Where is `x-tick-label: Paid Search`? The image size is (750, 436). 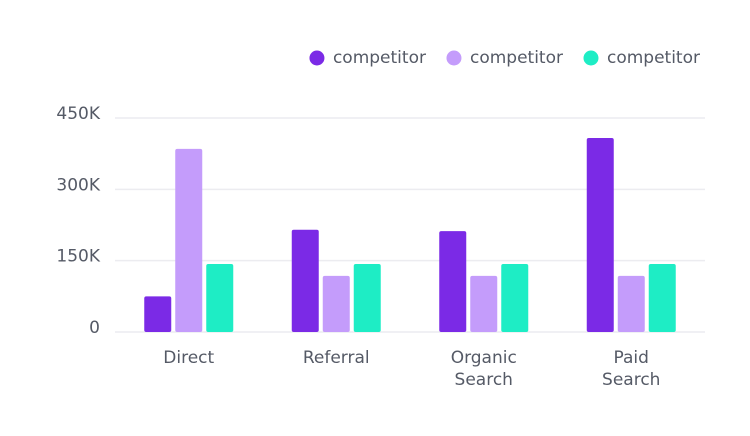 x-tick-label: Paid Search is located at coordinates (631, 369).